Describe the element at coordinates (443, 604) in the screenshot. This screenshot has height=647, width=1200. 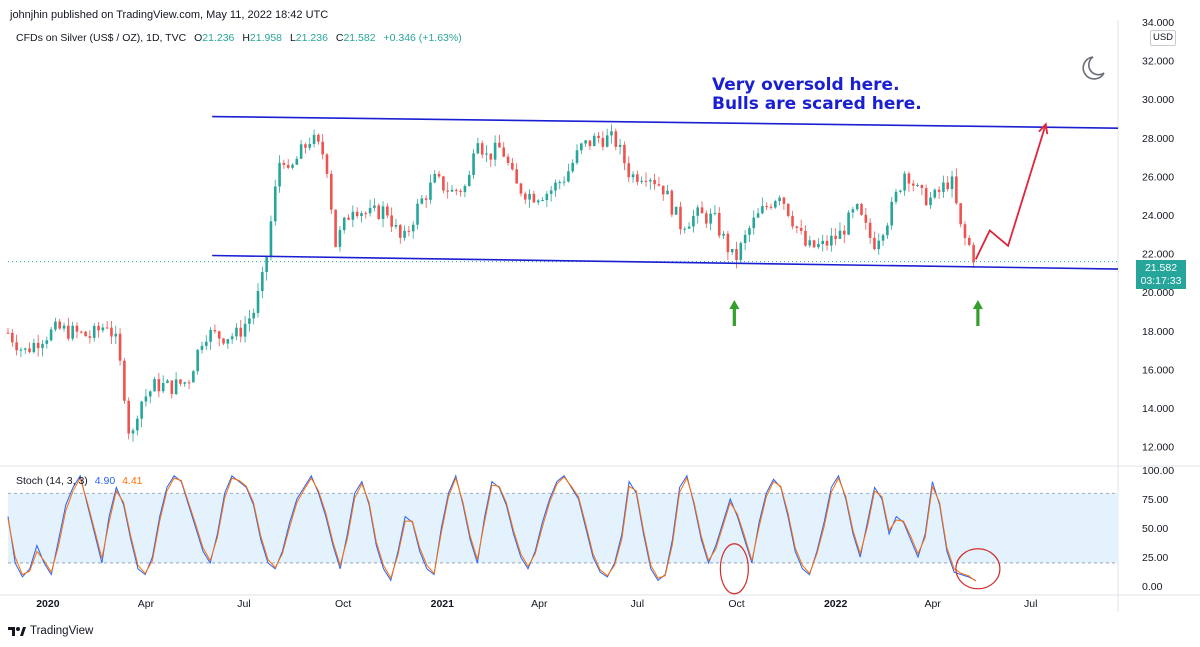
I see `time-tick-label: 2021` at that location.